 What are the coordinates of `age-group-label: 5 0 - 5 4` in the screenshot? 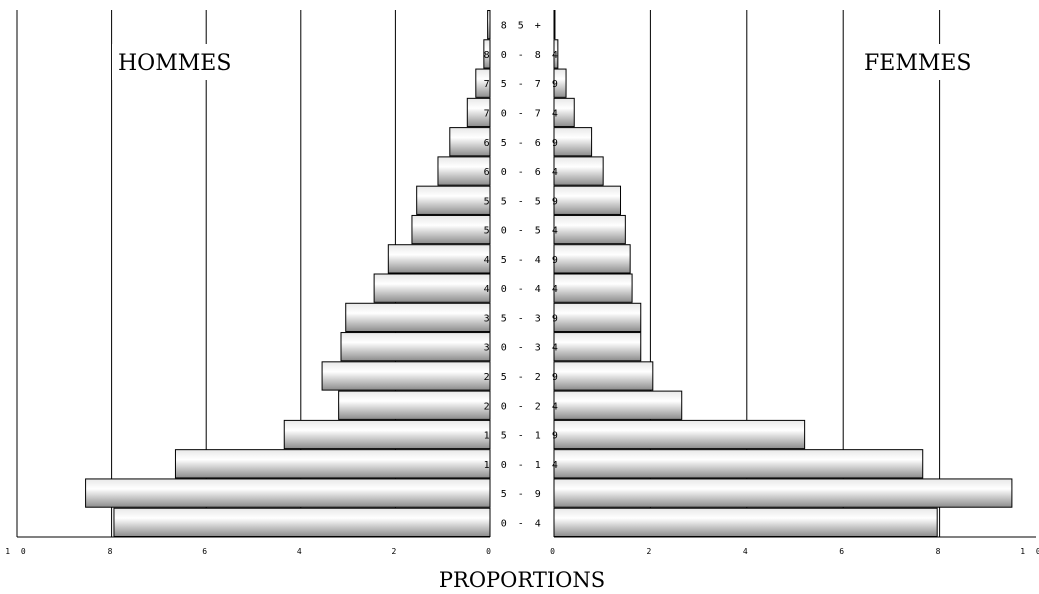 It's located at (522, 231).